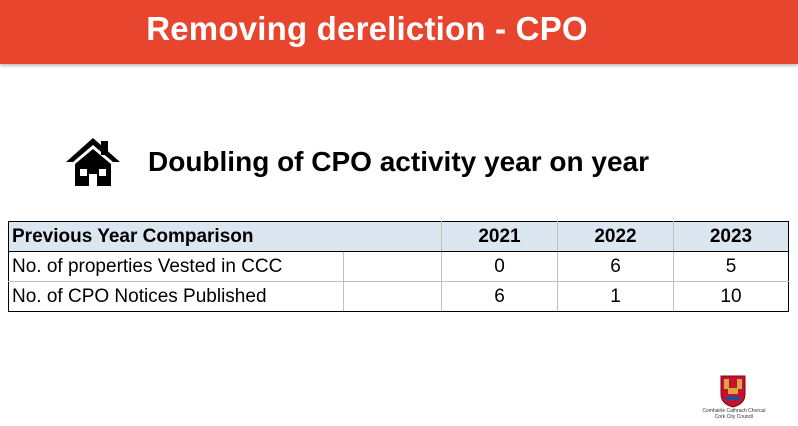  Describe the element at coordinates (615, 296) in the screenshot. I see `row-value: 1` at that location.